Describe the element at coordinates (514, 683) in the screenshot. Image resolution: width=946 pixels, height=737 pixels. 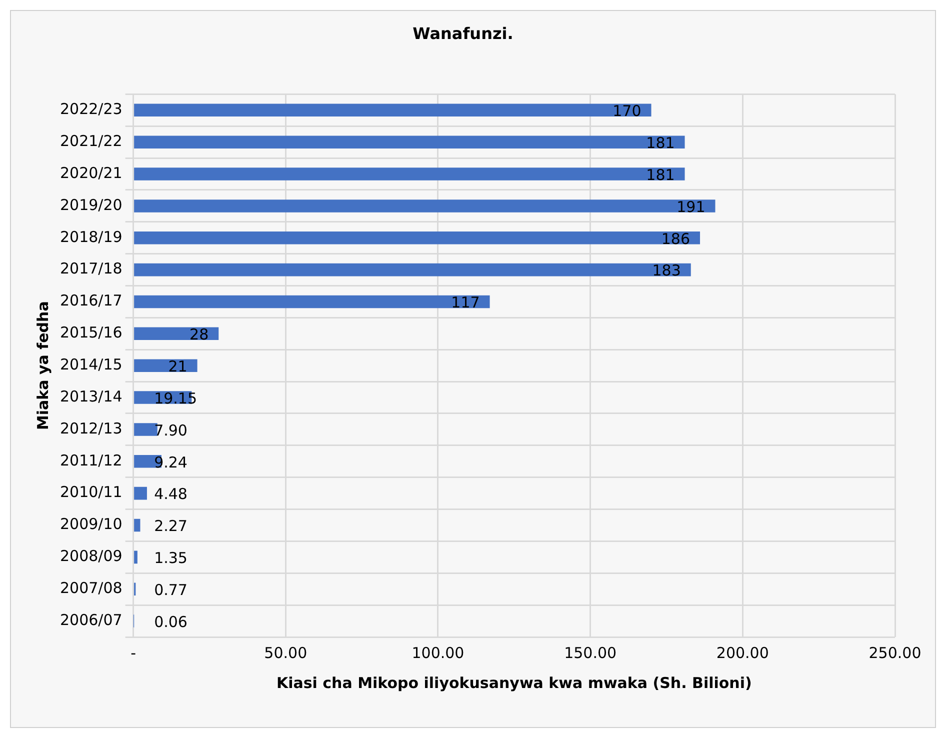
I see `x-axis-title: Kiasi cha Mikopo iliyokusanywa kwa mwaka (Sh. Bilioni)` at that location.